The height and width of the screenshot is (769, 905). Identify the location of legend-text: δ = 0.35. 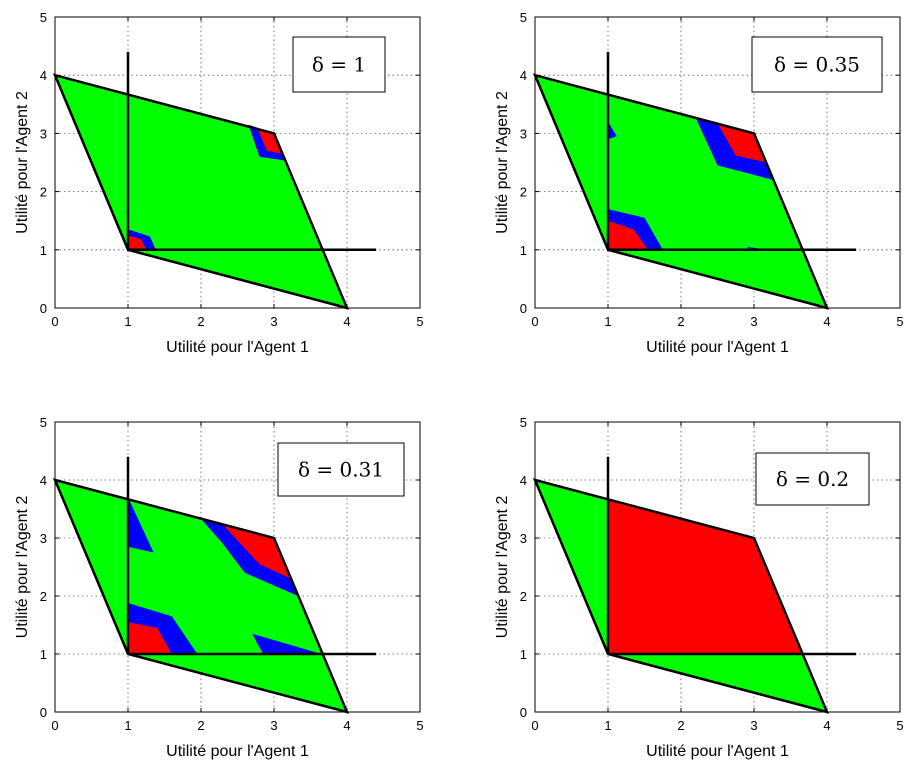
(817, 65).